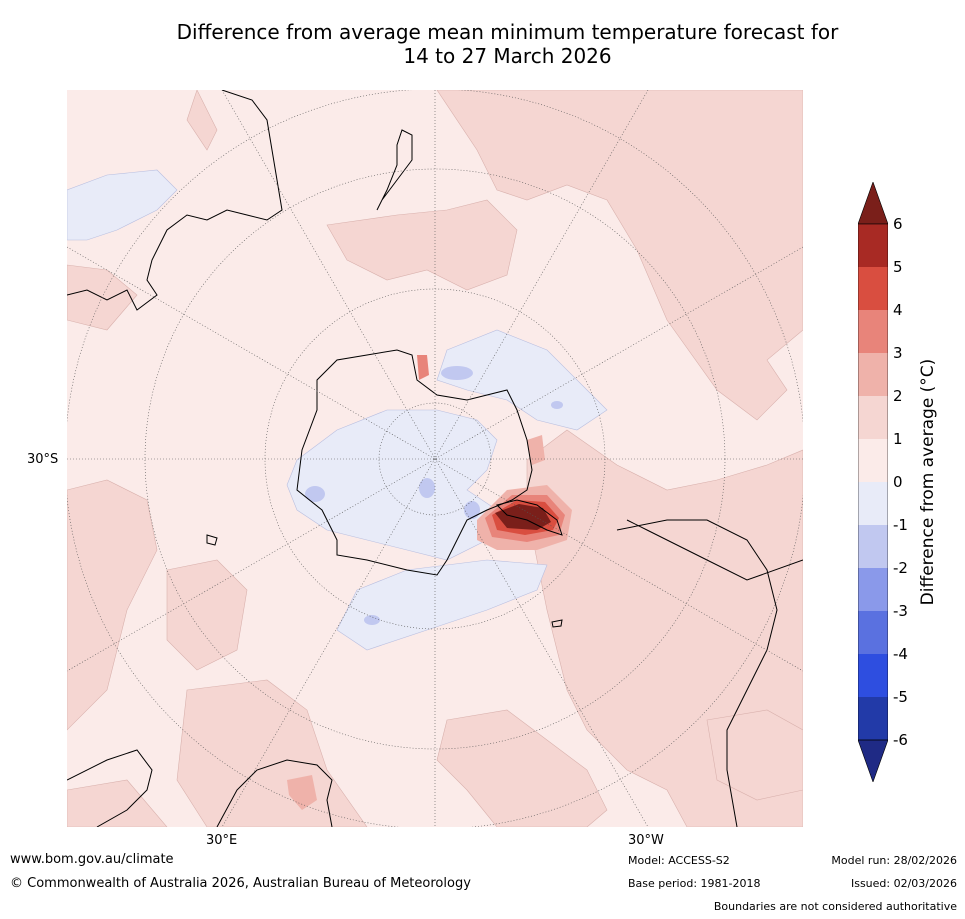  Describe the element at coordinates (900, 654) in the screenshot. I see `colorbar-tick: -4` at that location.